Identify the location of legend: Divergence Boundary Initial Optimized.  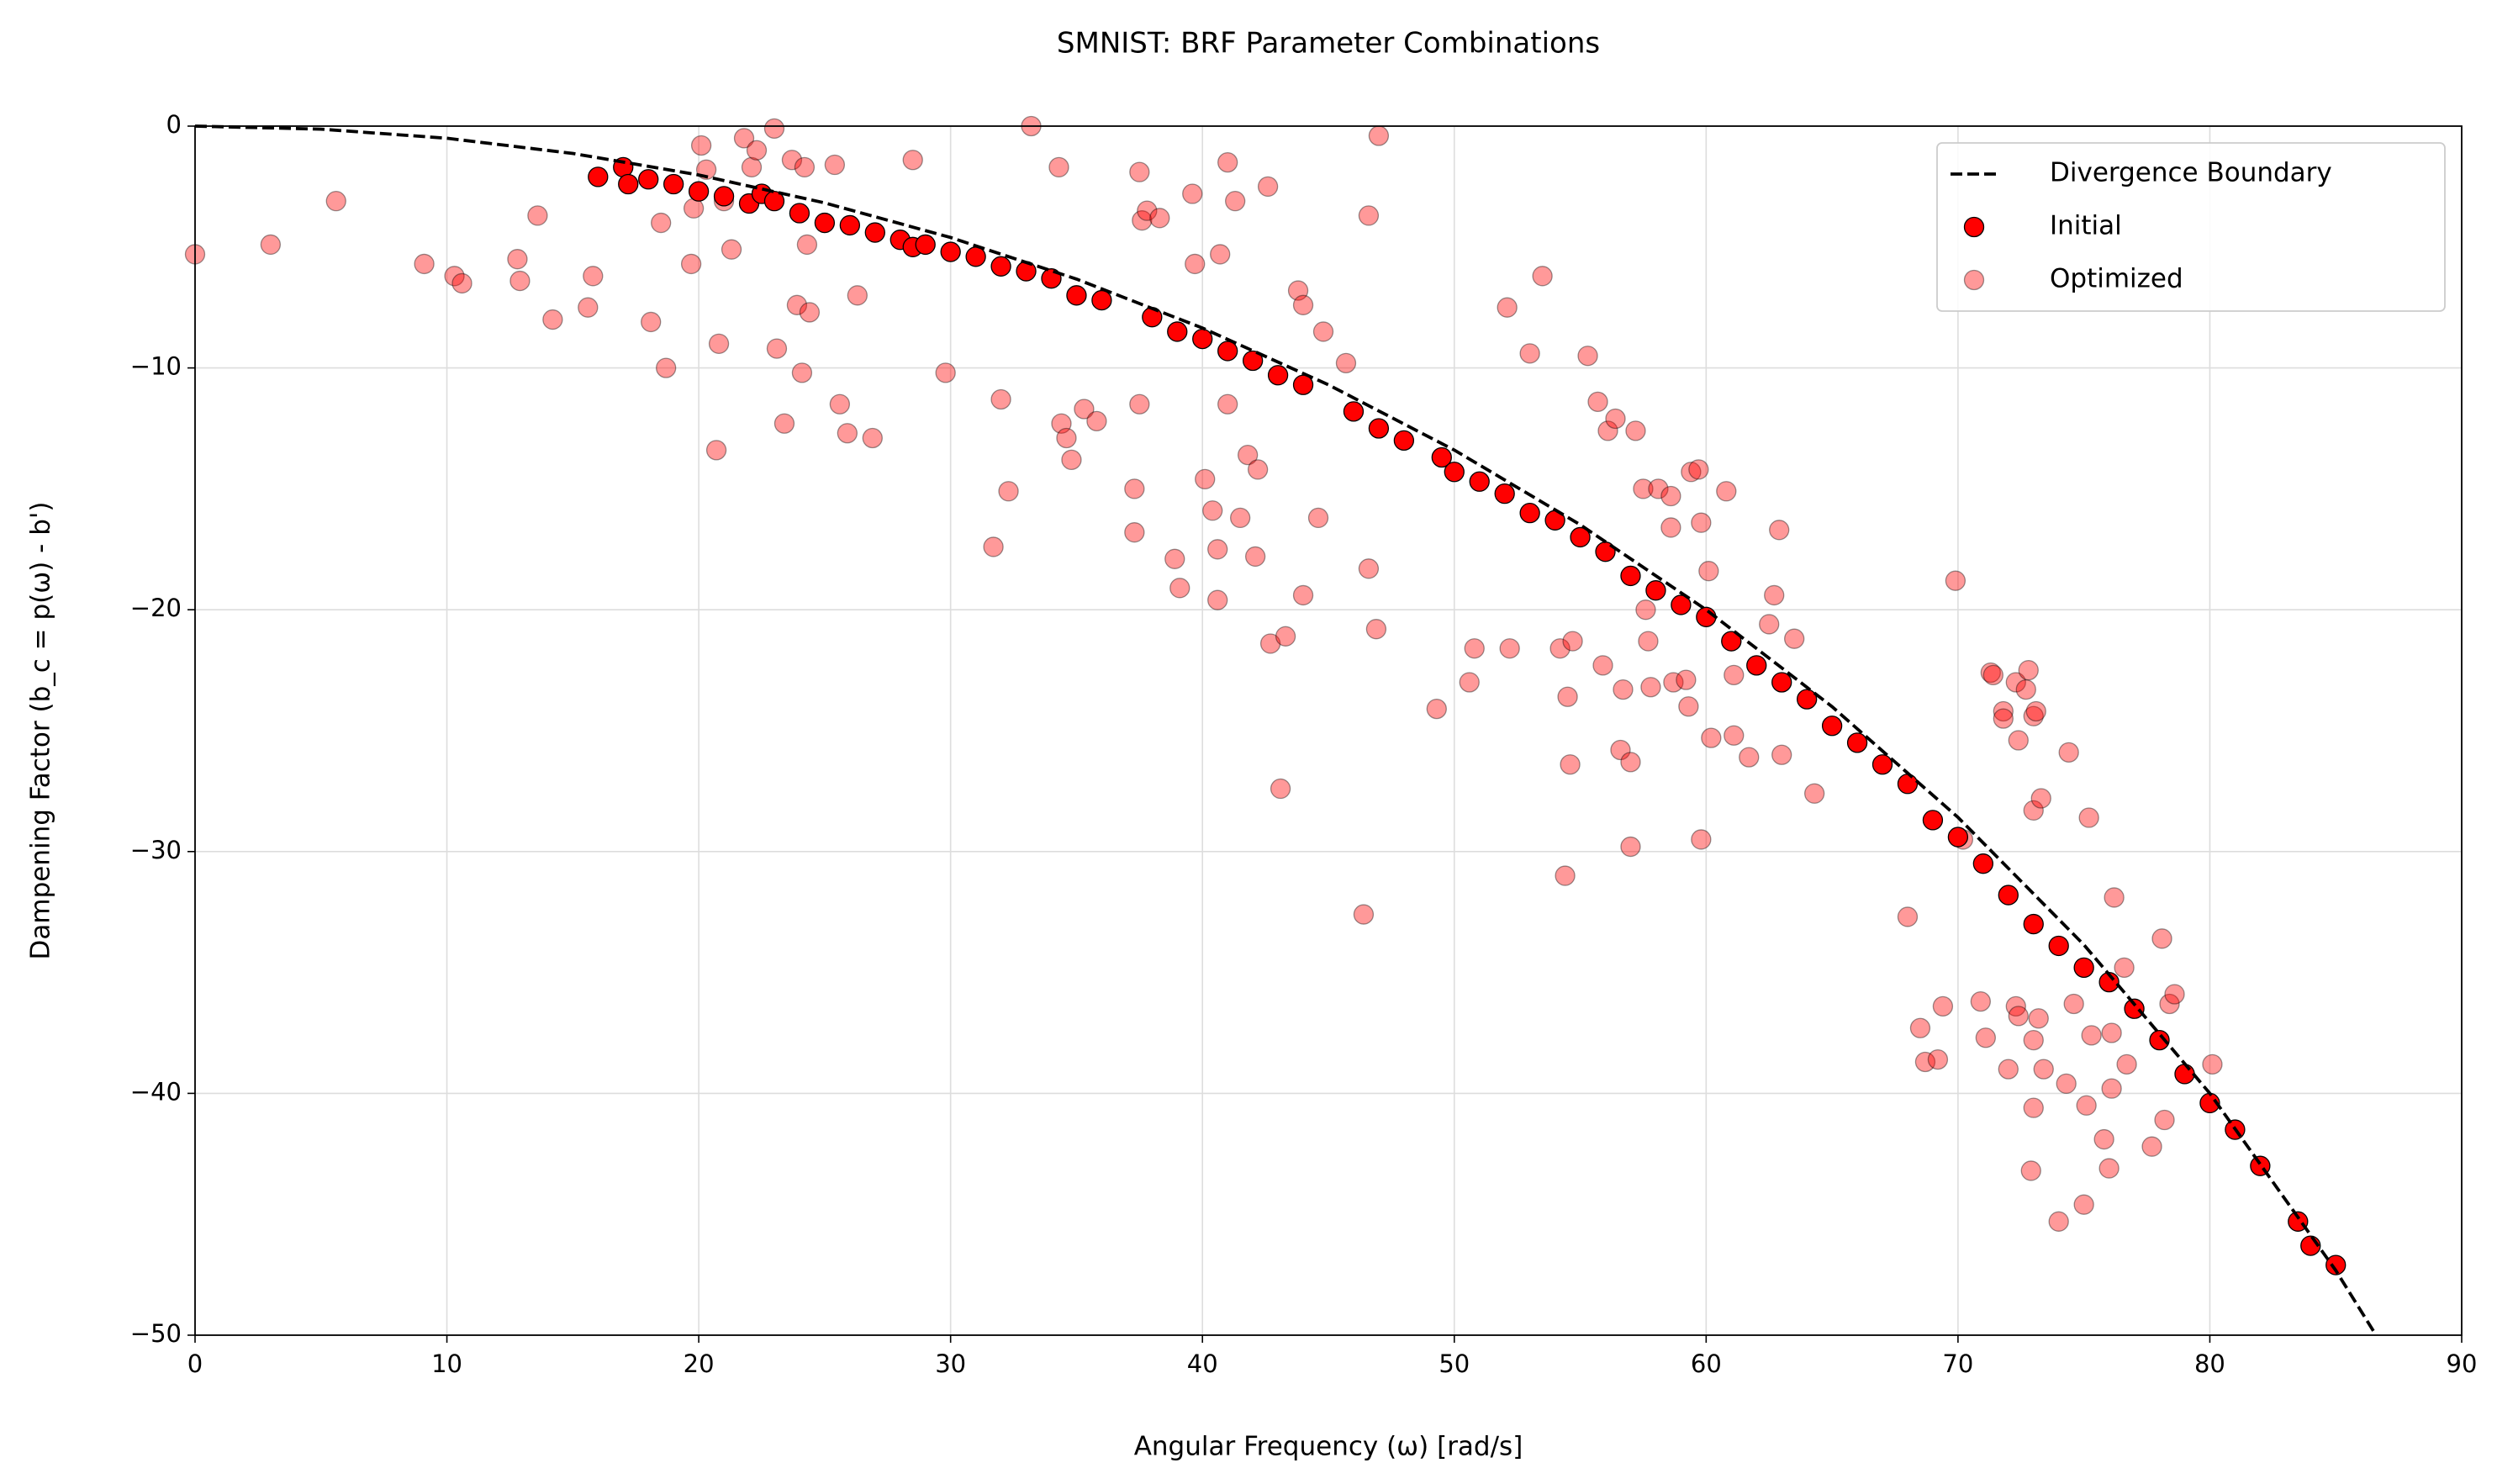
(2191, 227).